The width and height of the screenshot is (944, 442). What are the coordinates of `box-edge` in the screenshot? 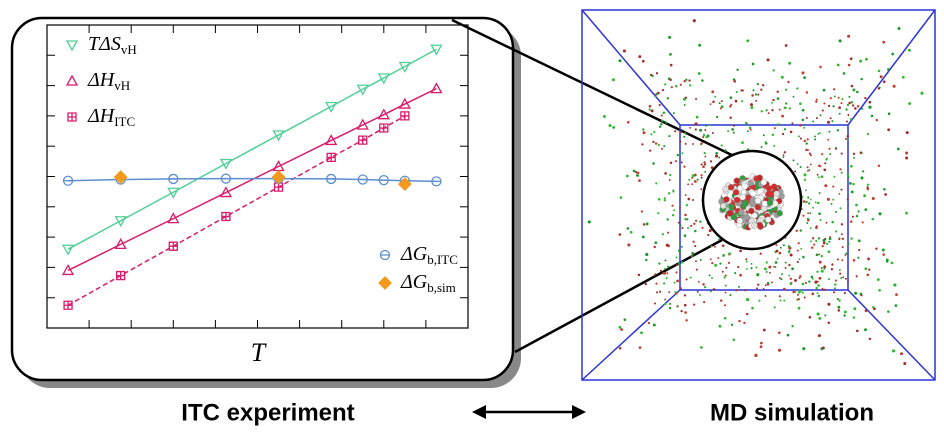 It's located at (891, 335).